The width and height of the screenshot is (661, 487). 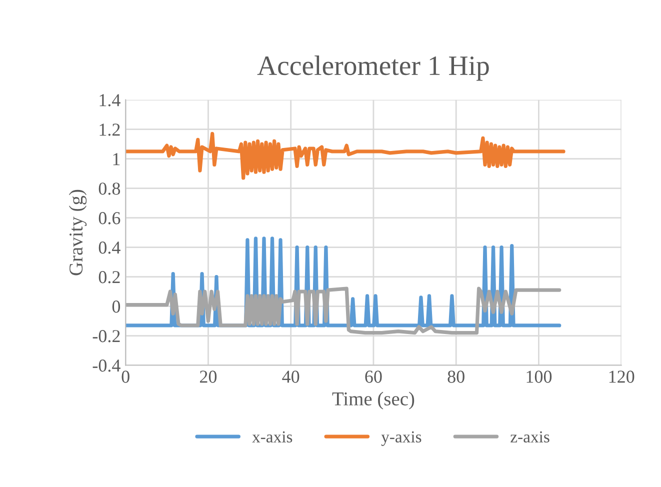 What do you see at coordinates (401, 438) in the screenshot?
I see `legend-label: y-axis` at bounding box center [401, 438].